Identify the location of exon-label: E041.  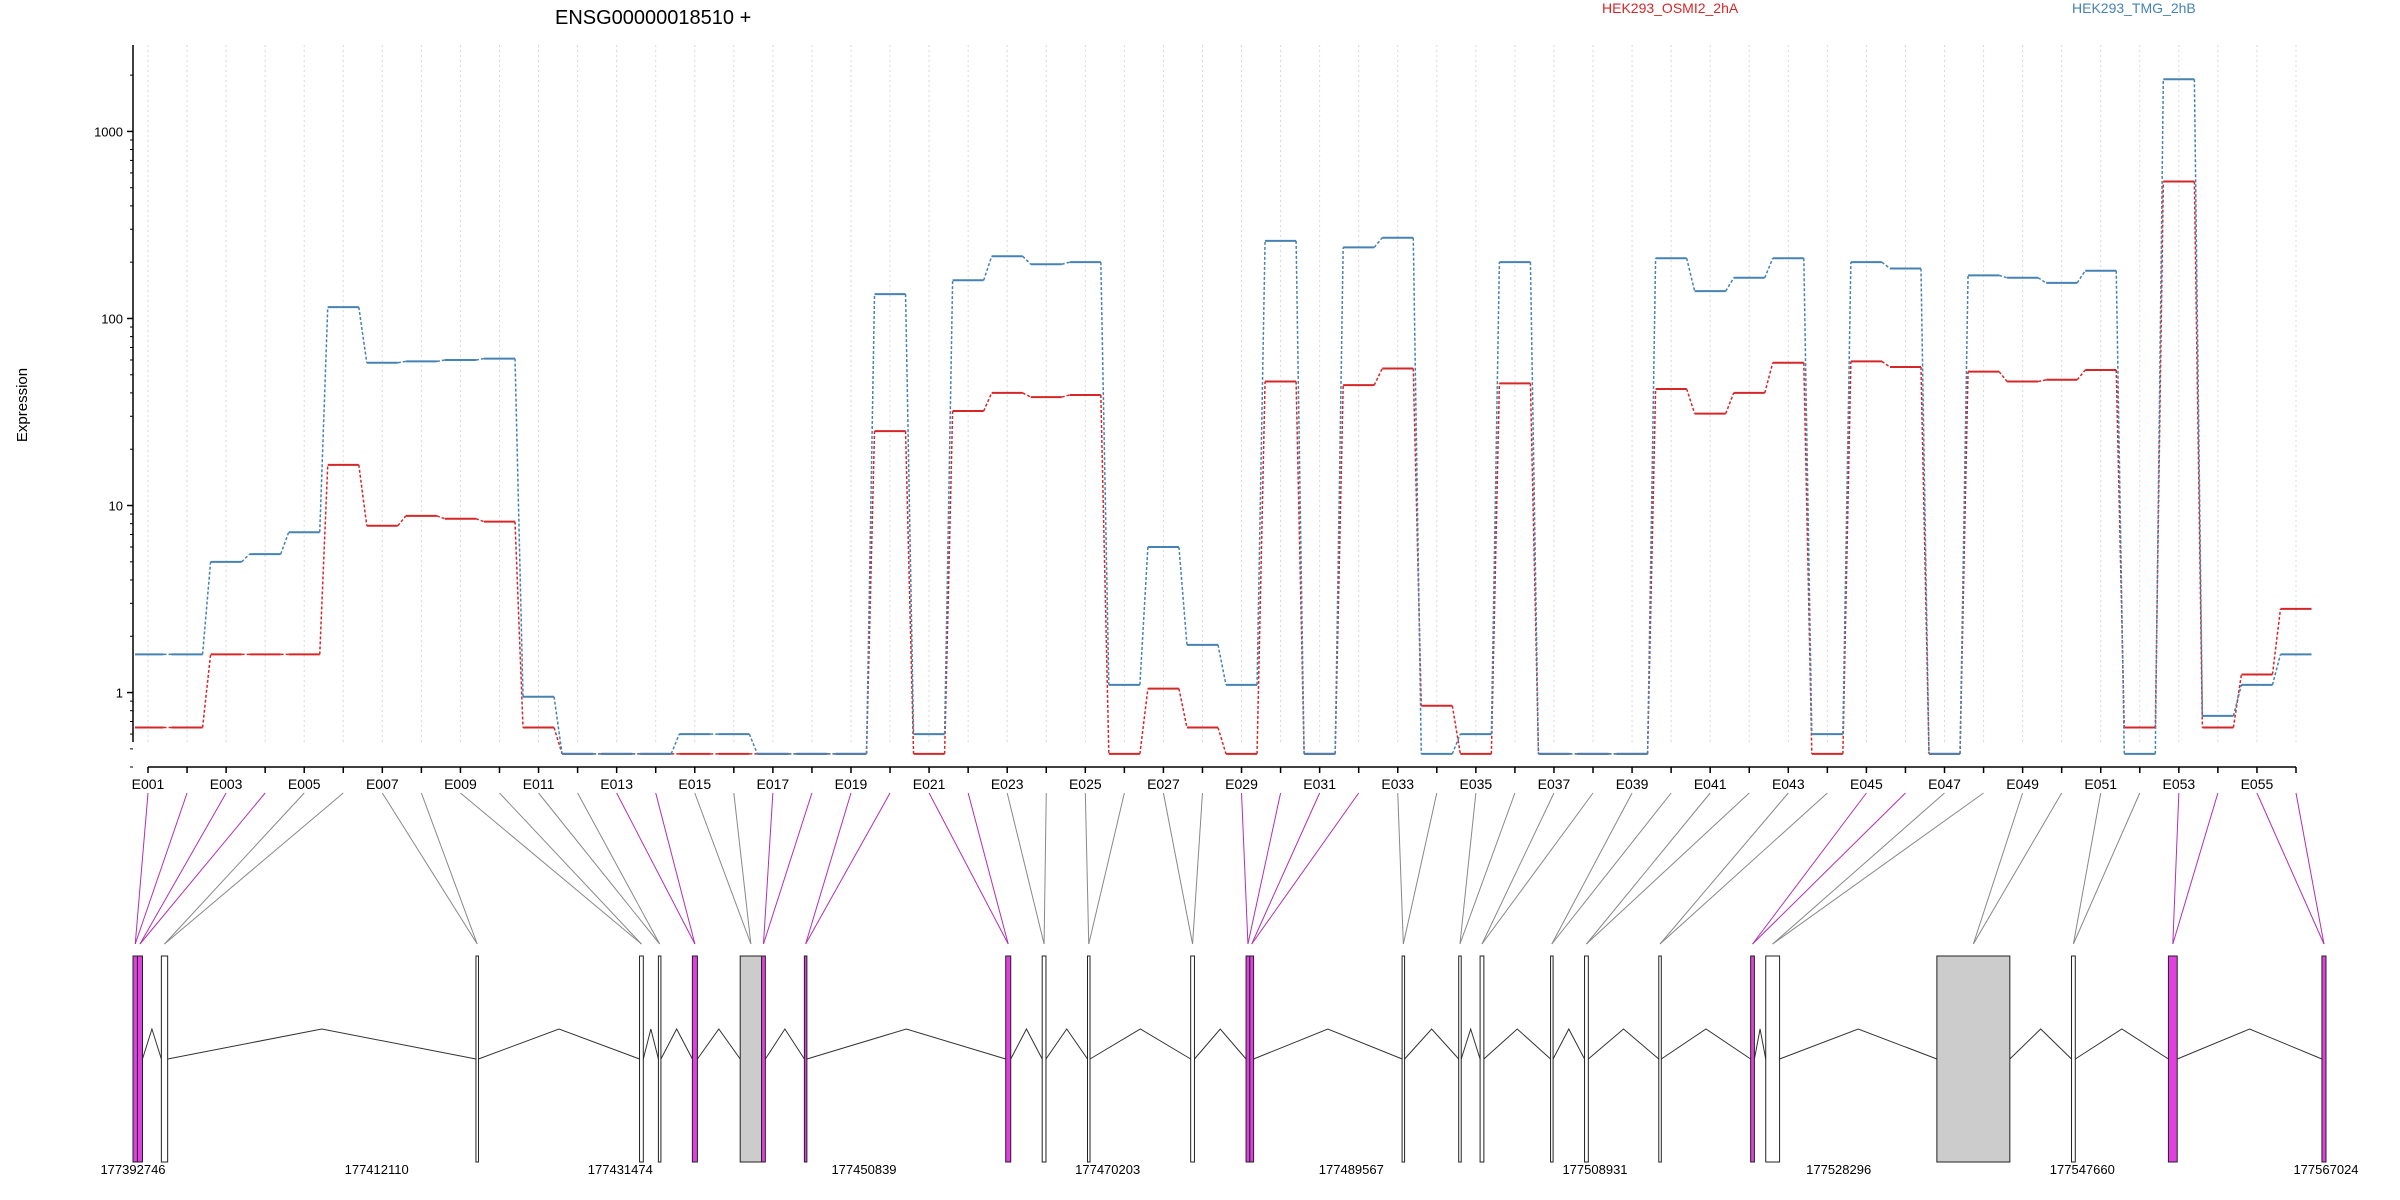
(1710, 784).